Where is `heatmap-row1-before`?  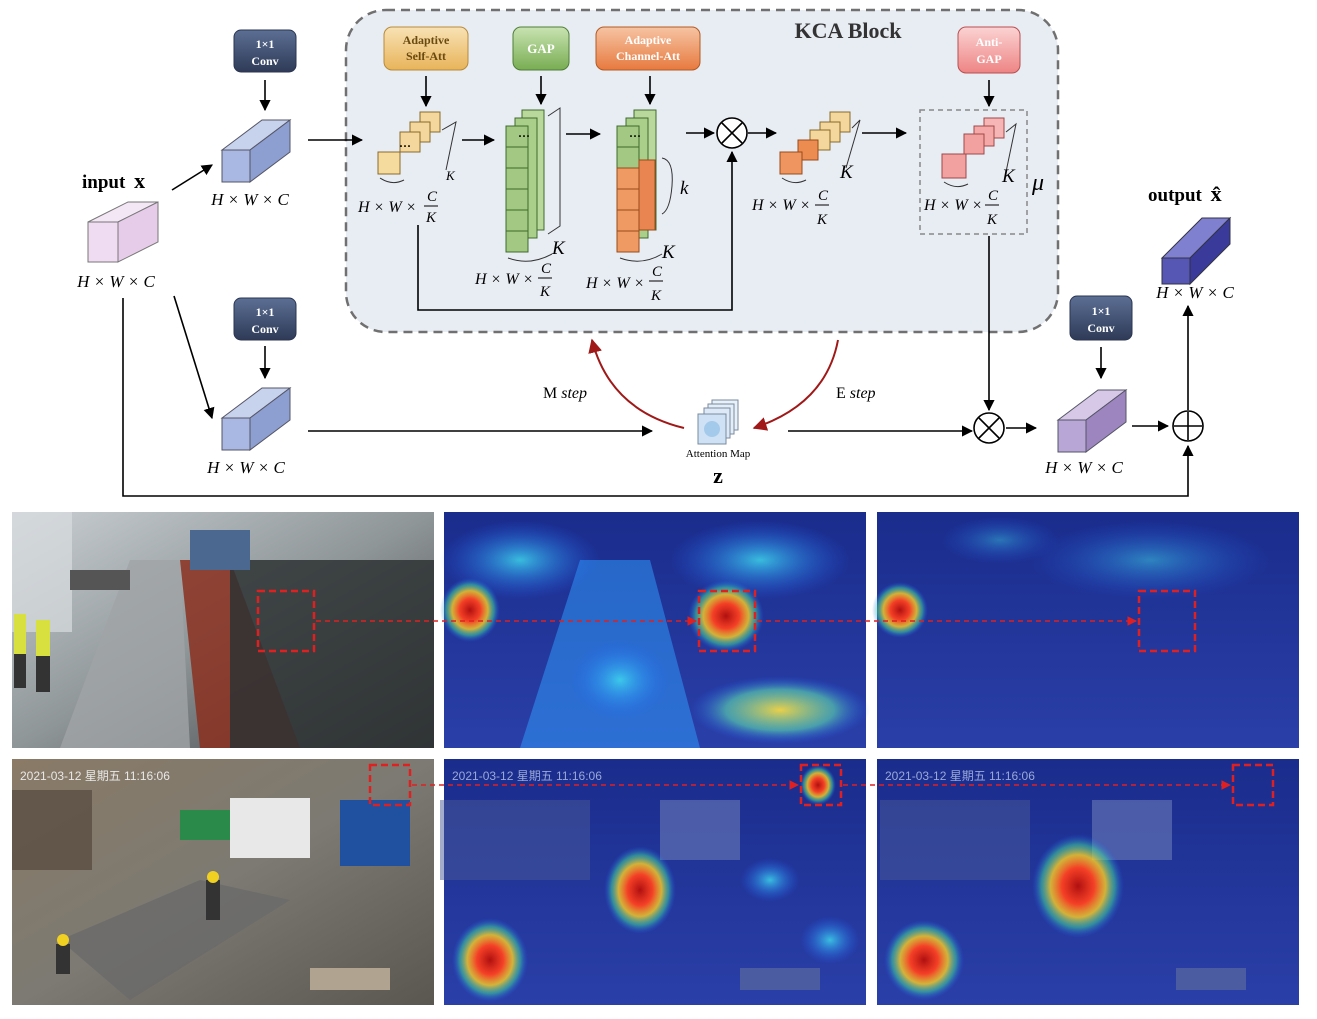
heatmap-row1-before is located at coordinates (655, 630).